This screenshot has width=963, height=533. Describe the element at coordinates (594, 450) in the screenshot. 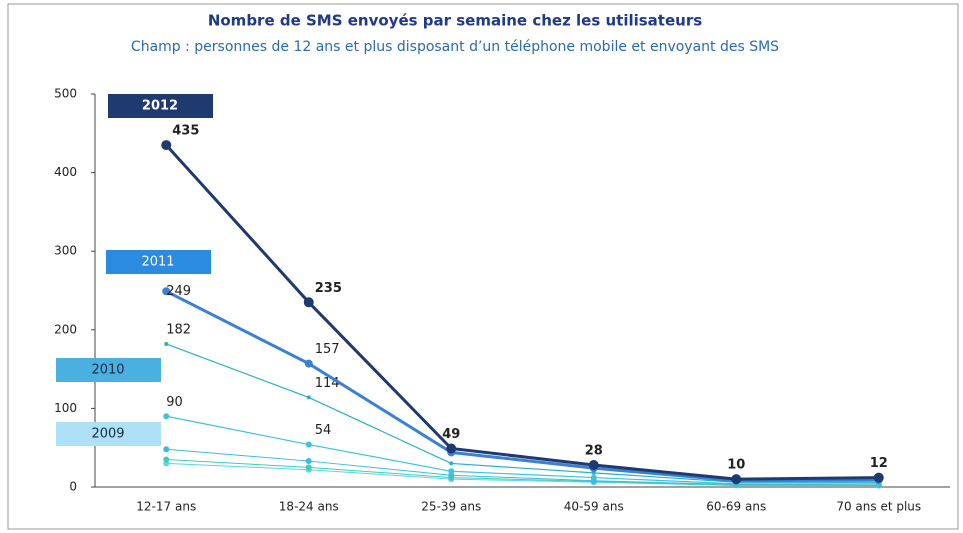

I see `data-label: 28` at that location.